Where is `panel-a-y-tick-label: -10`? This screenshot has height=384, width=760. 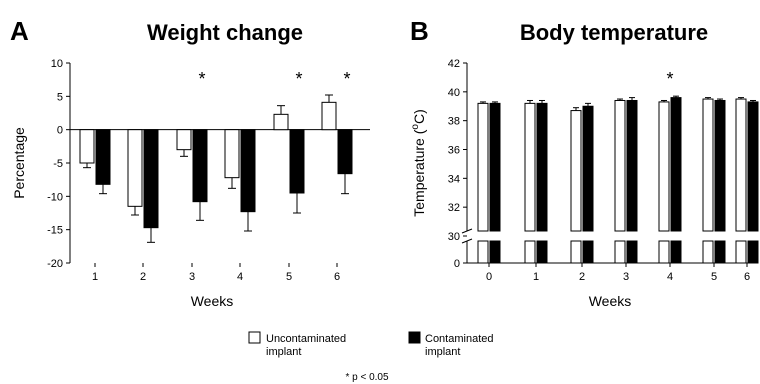 panel-a-y-tick-label: -10 is located at coordinates (55, 197).